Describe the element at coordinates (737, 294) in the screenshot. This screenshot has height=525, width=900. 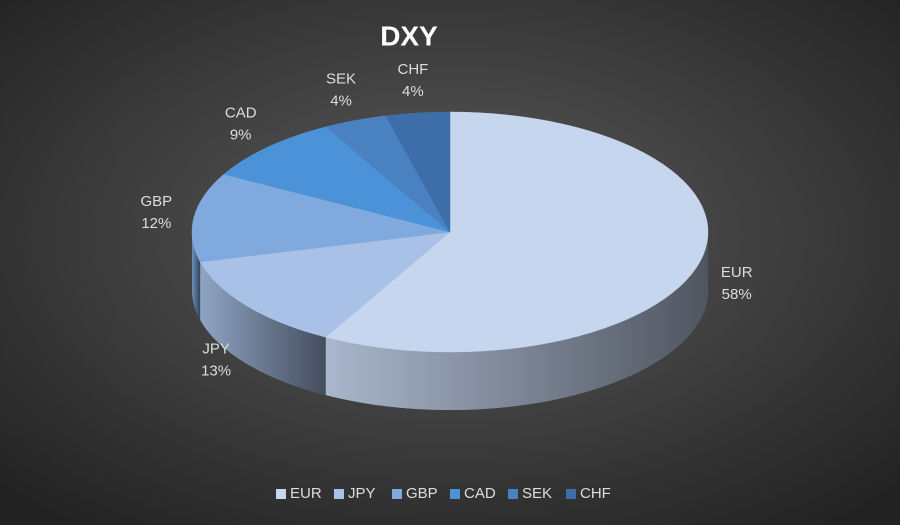
I see `data-label-value: 58%` at that location.